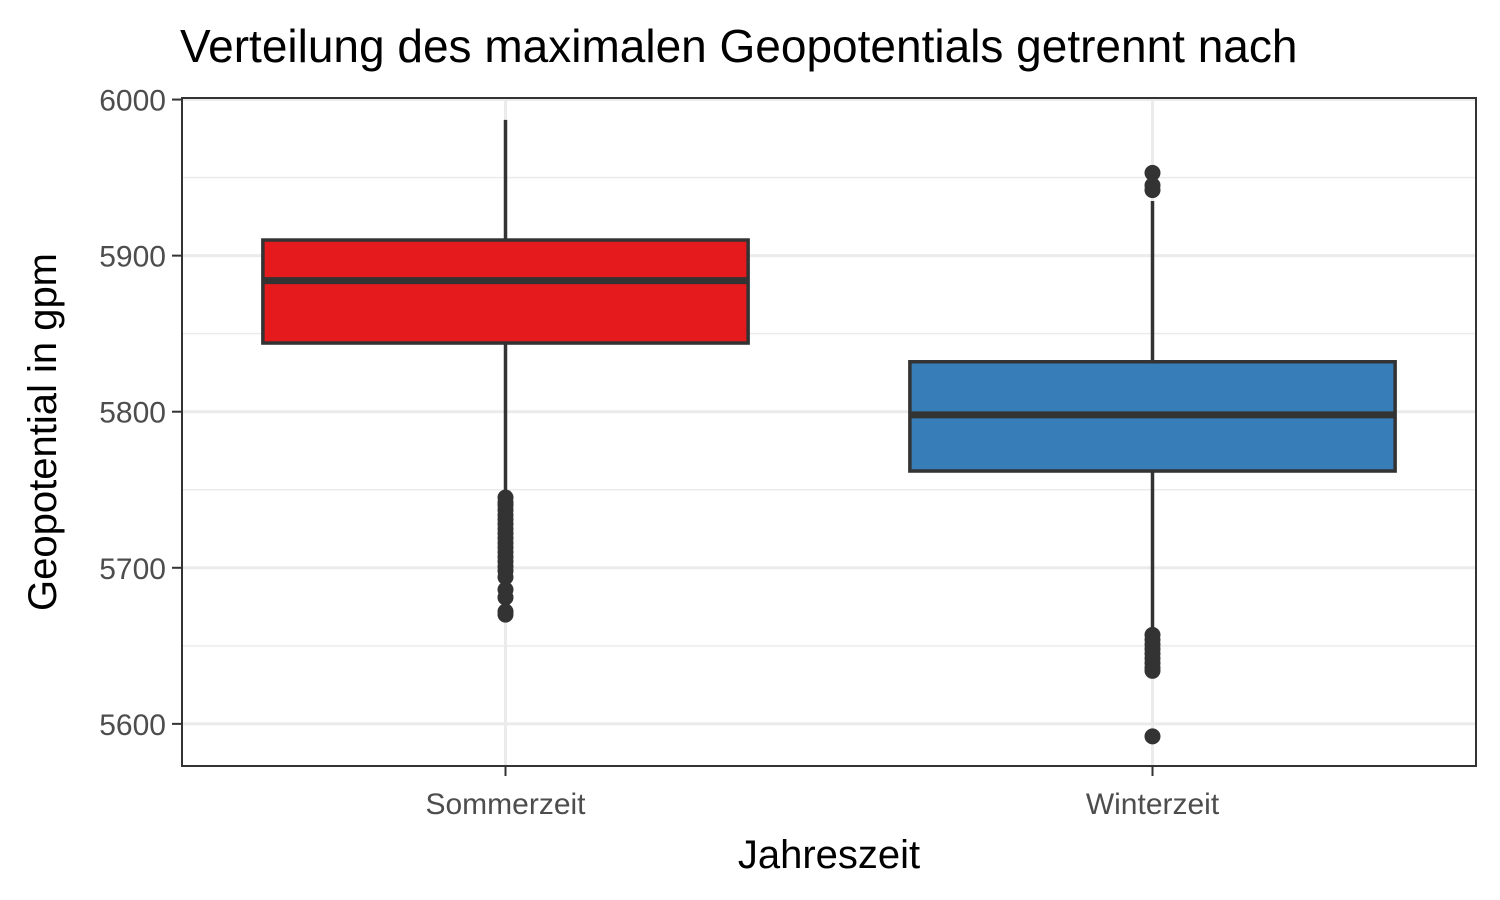 This screenshot has height=900, width=1500. I want to click on y-tick-label: 5600, so click(132, 725).